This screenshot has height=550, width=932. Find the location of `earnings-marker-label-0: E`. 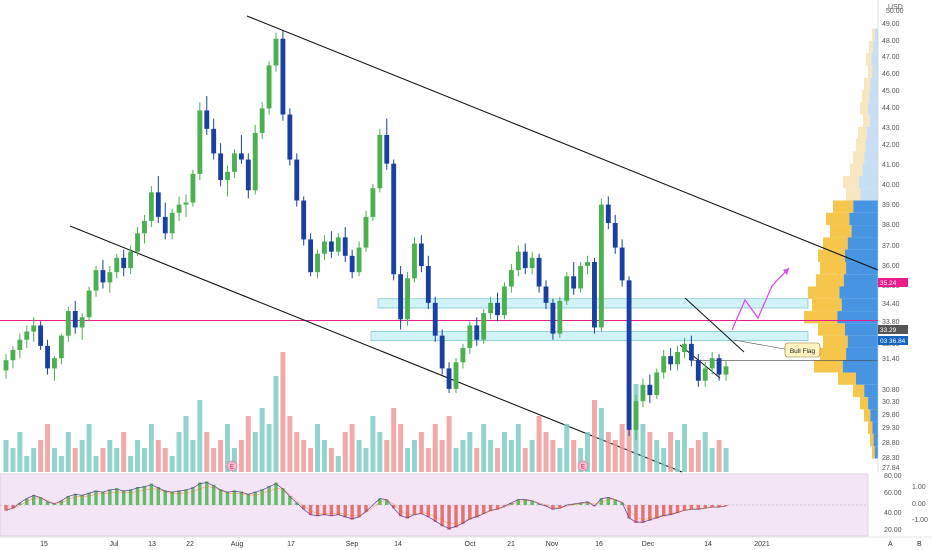

earnings-marker-label-0: E is located at coordinates (232, 467).